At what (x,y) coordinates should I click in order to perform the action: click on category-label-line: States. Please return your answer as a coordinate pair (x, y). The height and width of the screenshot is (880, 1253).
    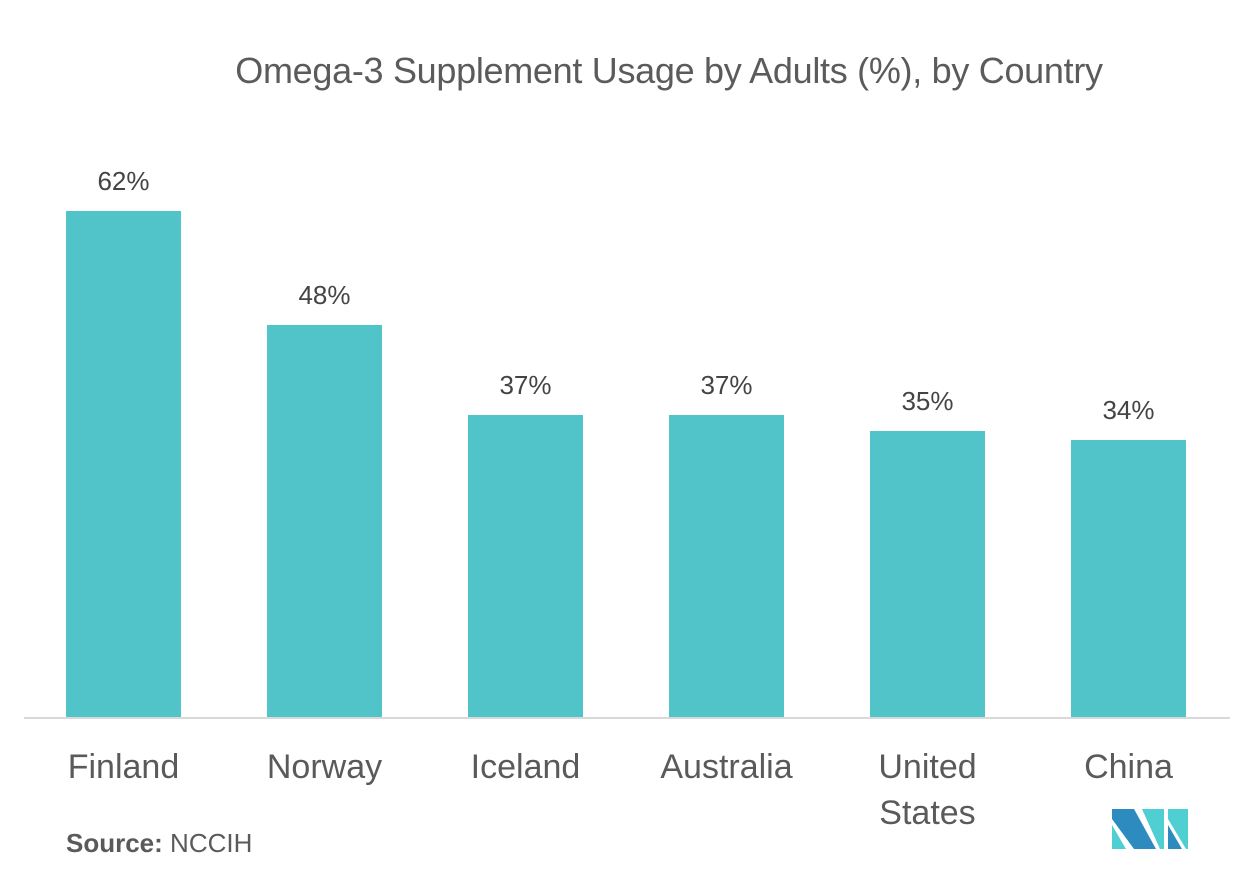
    Looking at the image, I should click on (927, 813).